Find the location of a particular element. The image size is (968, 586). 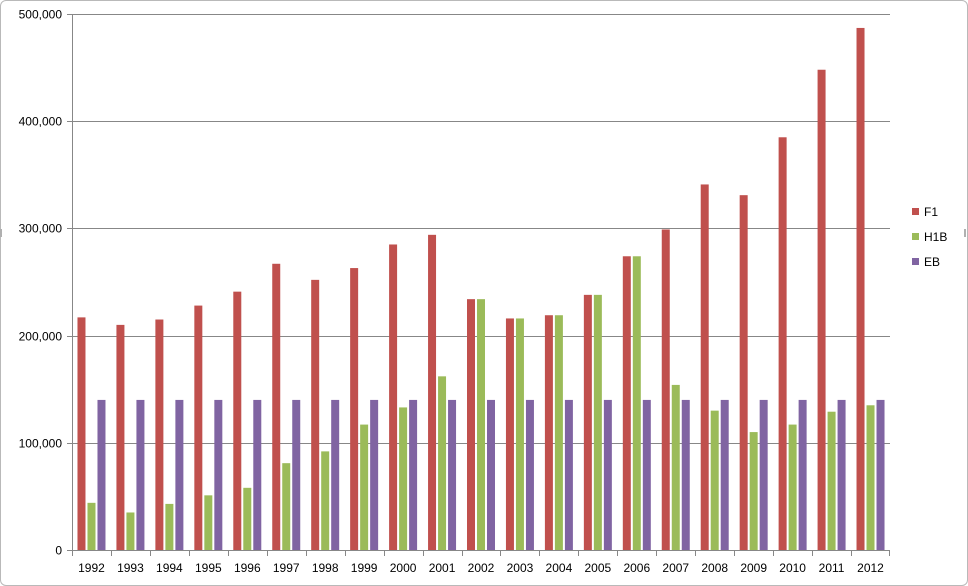

bar-h1b-1995 is located at coordinates (208, 522).